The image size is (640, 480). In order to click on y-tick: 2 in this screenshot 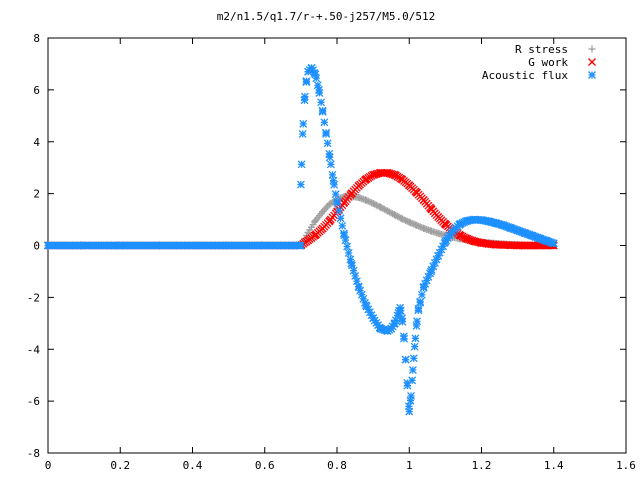, I will do `click(329, 194)`.